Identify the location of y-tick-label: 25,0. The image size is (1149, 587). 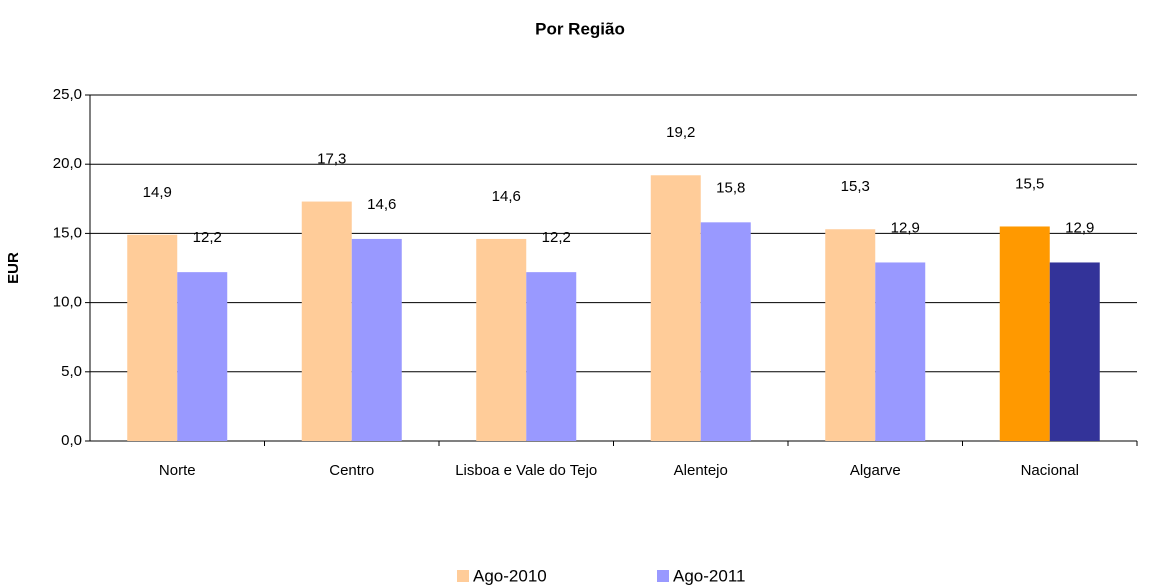
(67, 94).